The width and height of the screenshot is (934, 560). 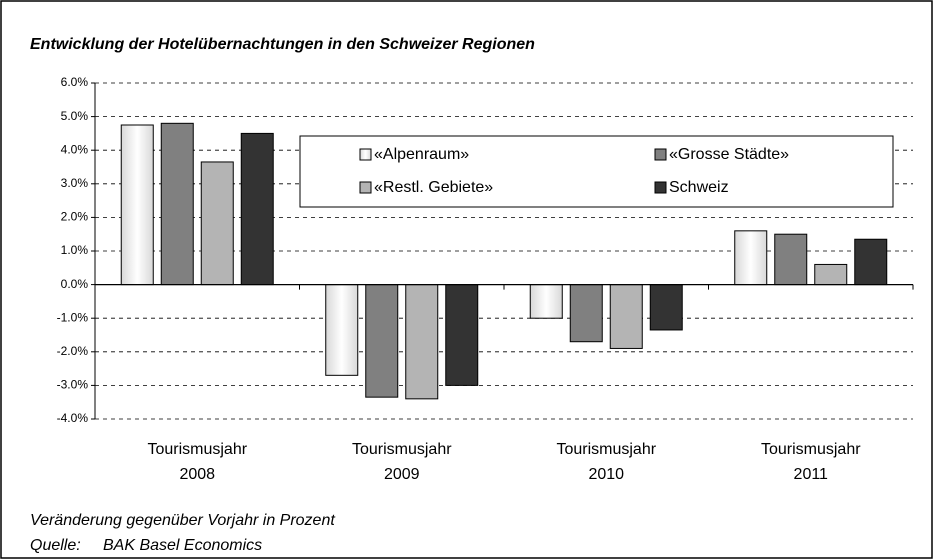 What do you see at coordinates (75, 217) in the screenshot?
I see `y-tick-label: 2.0%` at bounding box center [75, 217].